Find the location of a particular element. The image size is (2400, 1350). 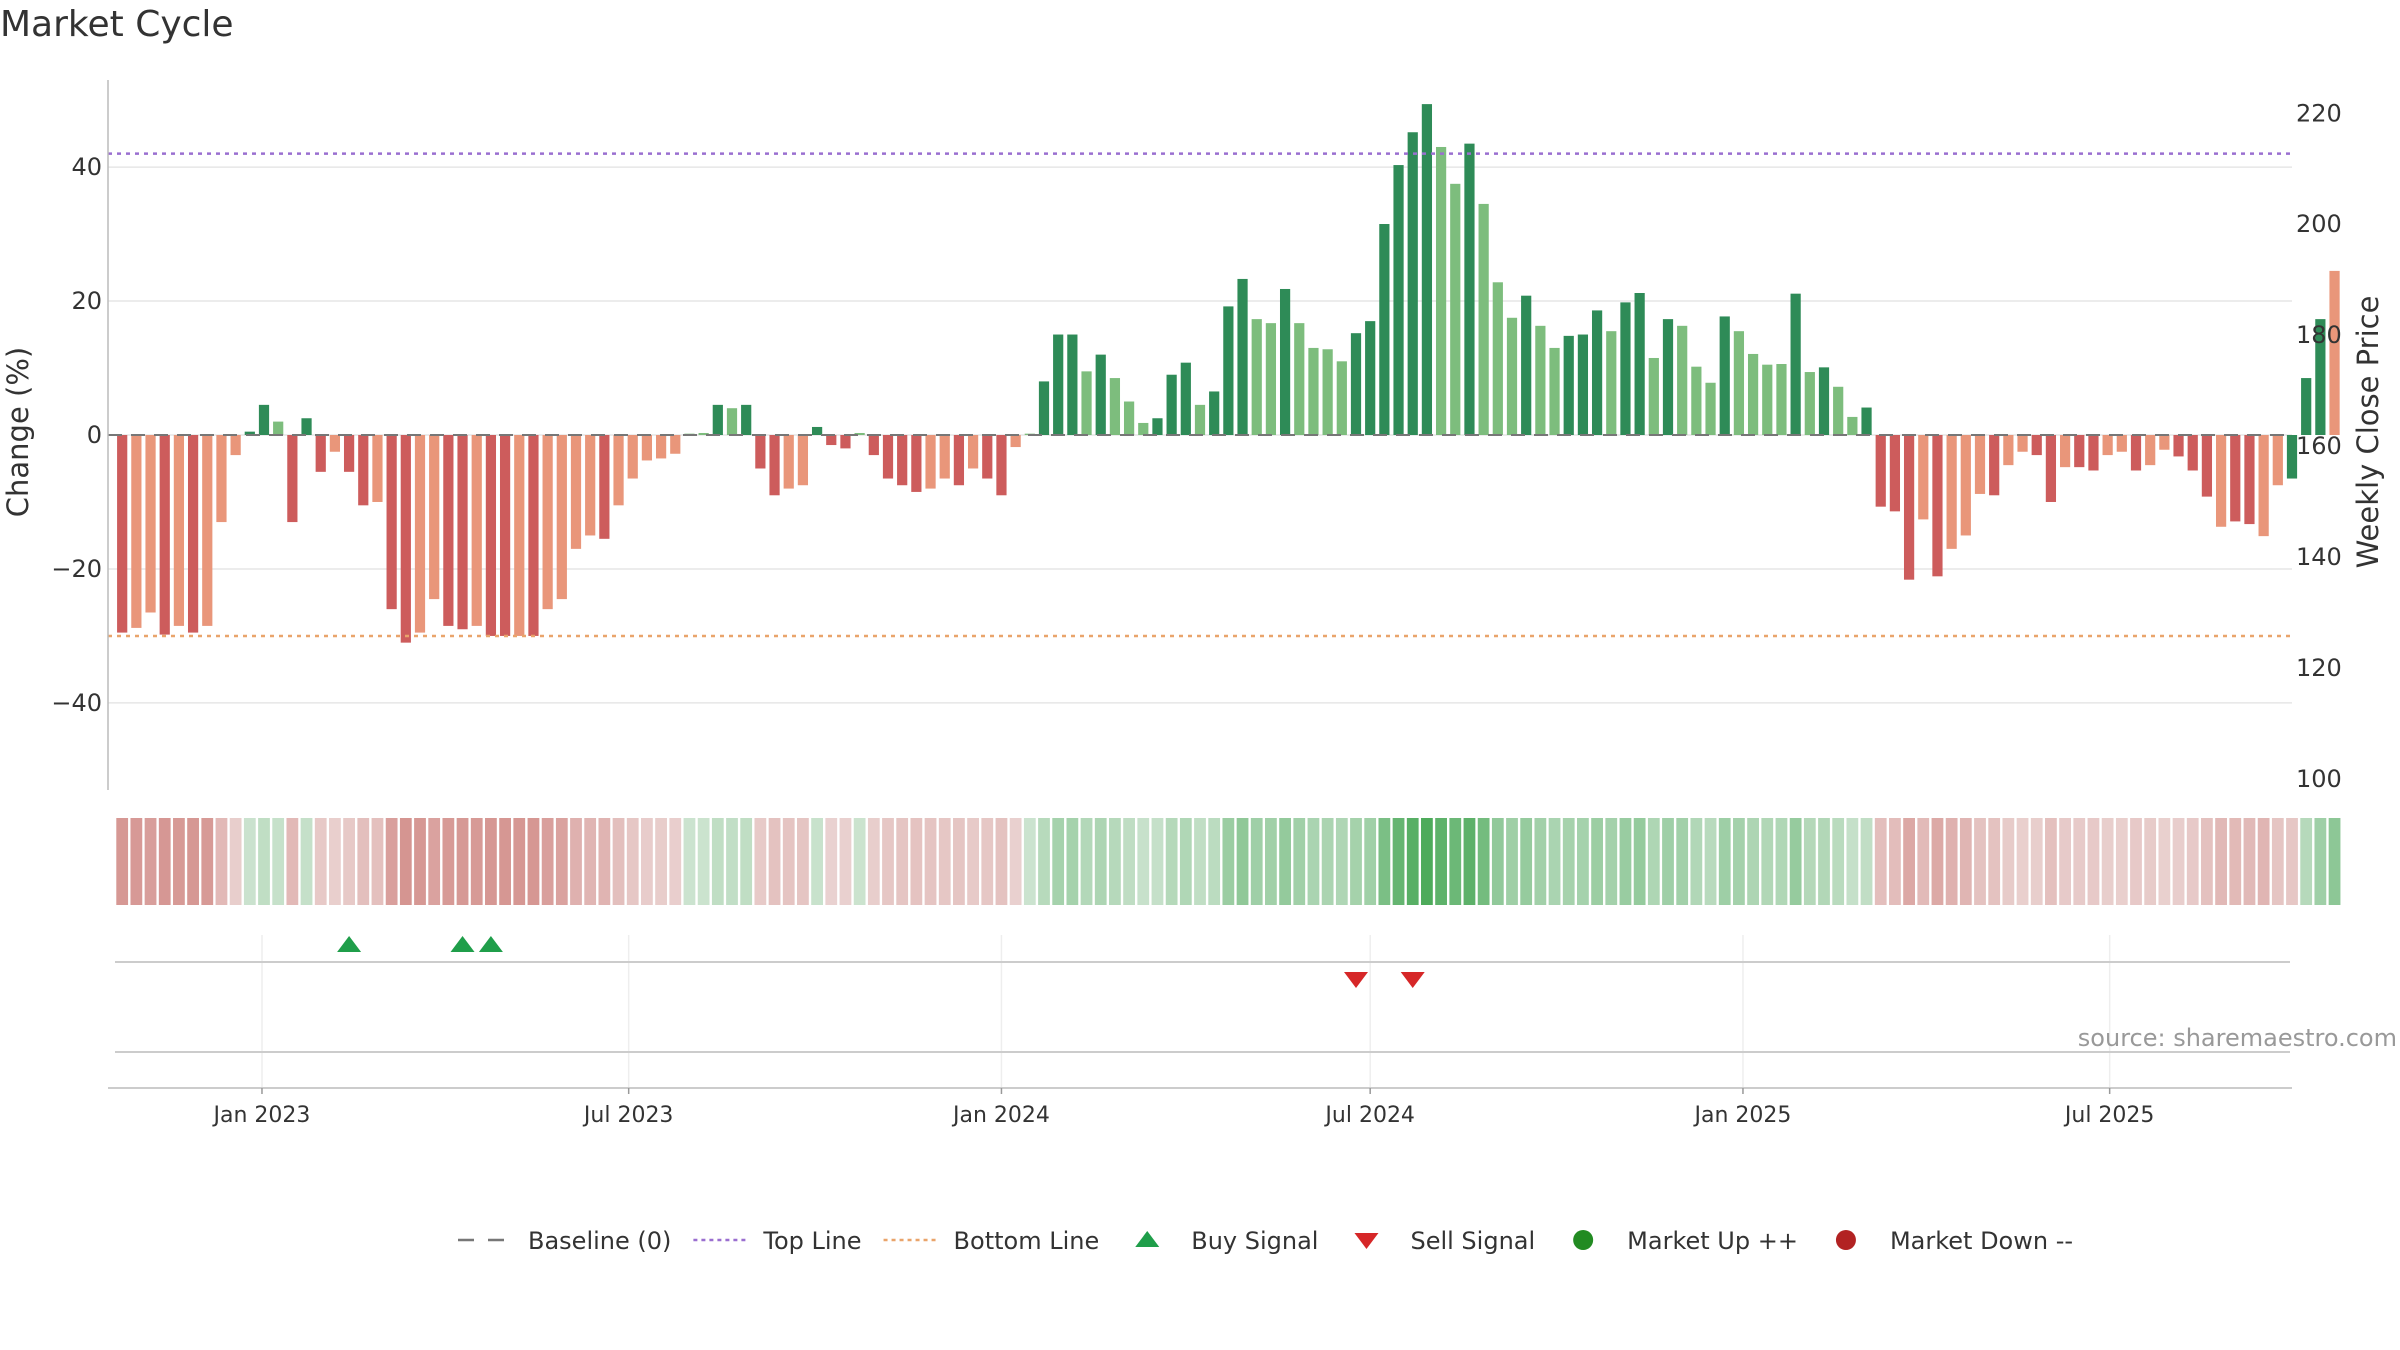

legend-item: Sell Signal is located at coordinates (1444, 1241).